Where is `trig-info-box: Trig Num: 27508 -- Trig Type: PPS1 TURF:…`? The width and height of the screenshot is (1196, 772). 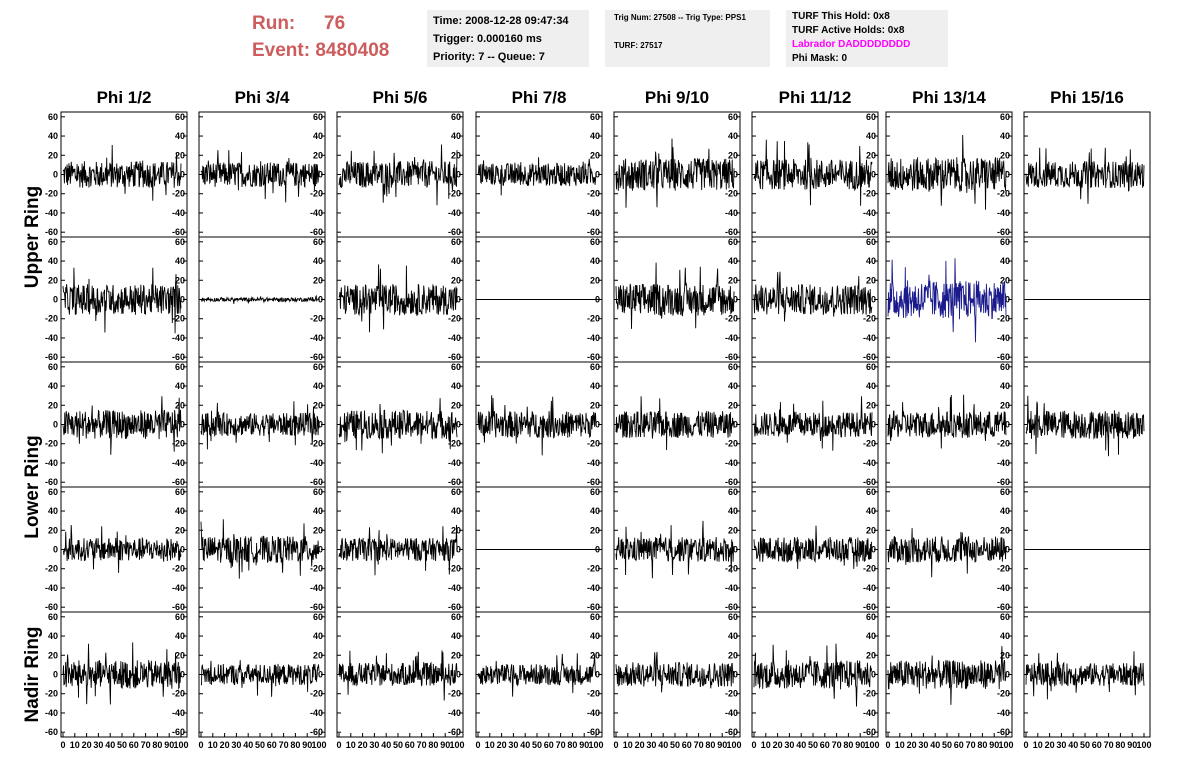 trig-info-box: Trig Num: 27508 -- Trig Type: PPS1 TURF:… is located at coordinates (687, 38).